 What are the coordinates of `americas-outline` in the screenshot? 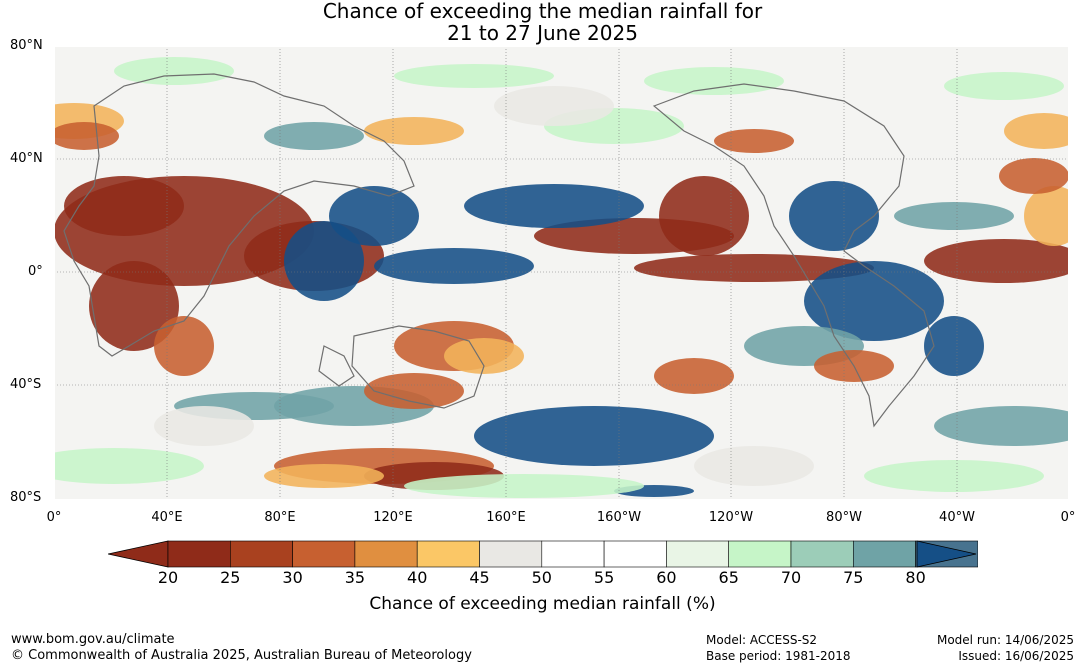 It's located at (793, 255).